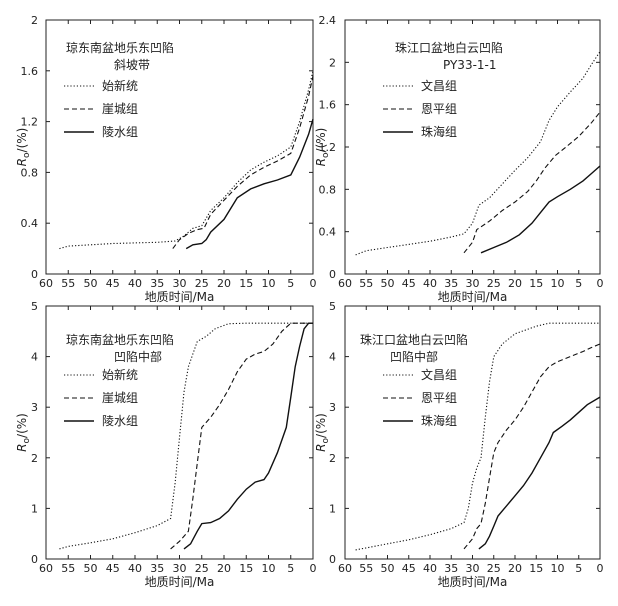  Describe the element at coordinates (328, 20) in the screenshot. I see `y-tick-label: 2.4` at that location.